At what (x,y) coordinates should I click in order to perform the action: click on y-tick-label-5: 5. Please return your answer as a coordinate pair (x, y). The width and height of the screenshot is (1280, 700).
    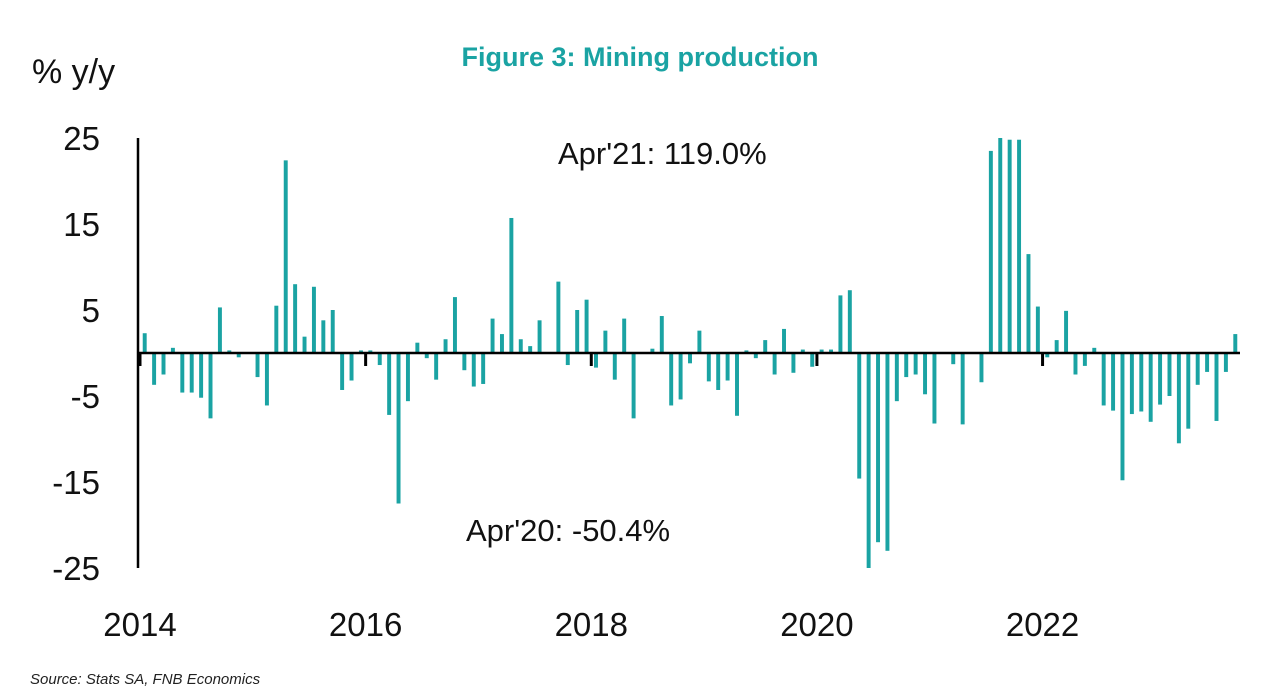
    Looking at the image, I should click on (91, 310).